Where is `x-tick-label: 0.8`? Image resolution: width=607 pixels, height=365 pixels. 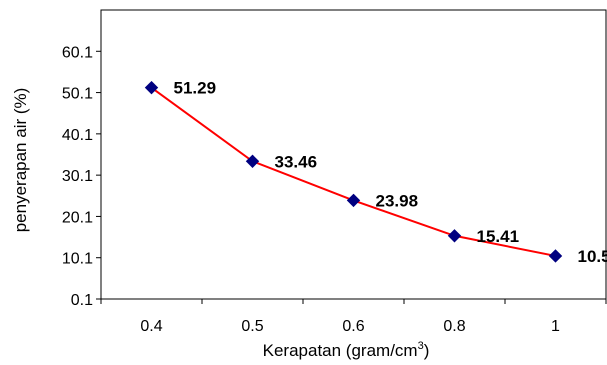
x-tick-label: 0.8 is located at coordinates (454, 326).